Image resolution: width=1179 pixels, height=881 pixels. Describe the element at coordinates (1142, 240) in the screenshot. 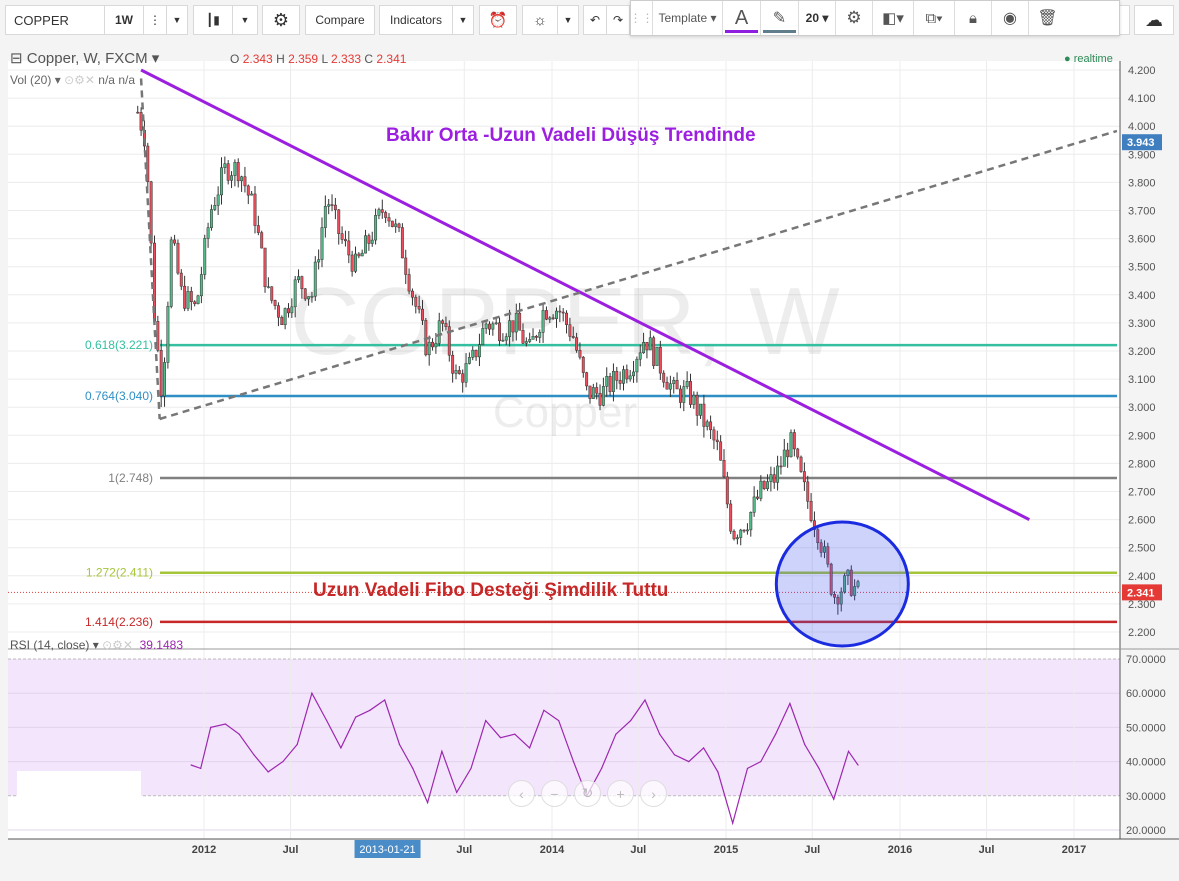

I see `price-tick-label: 3.600` at that location.